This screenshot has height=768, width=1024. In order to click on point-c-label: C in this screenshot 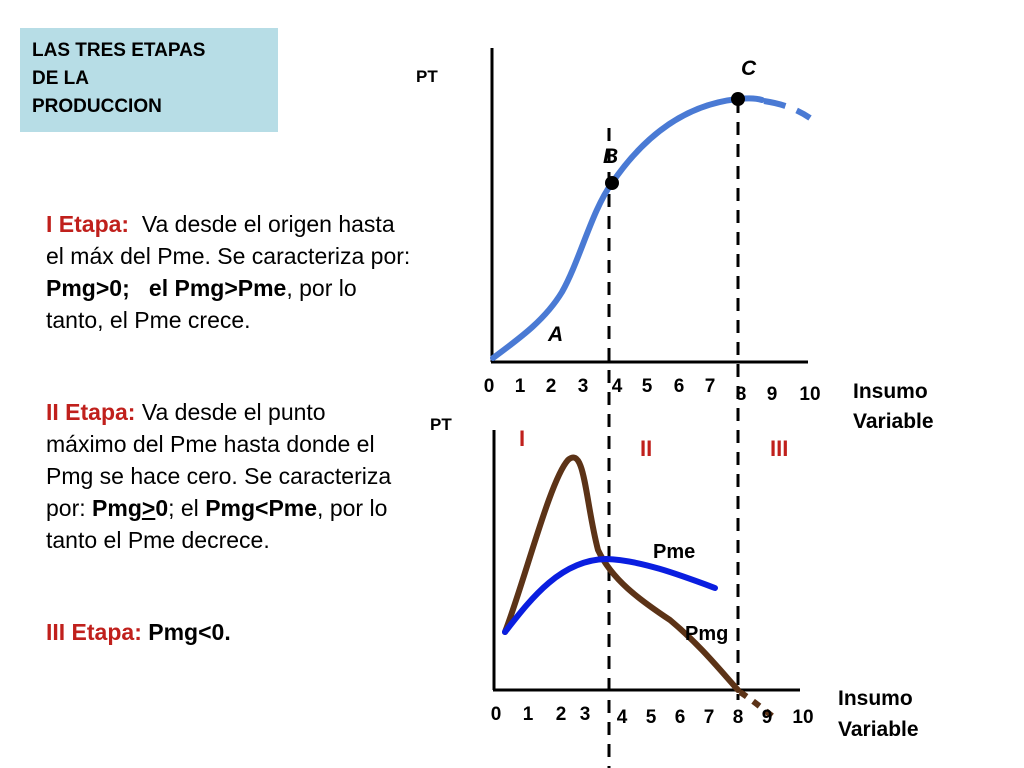, I will do `click(749, 68)`.